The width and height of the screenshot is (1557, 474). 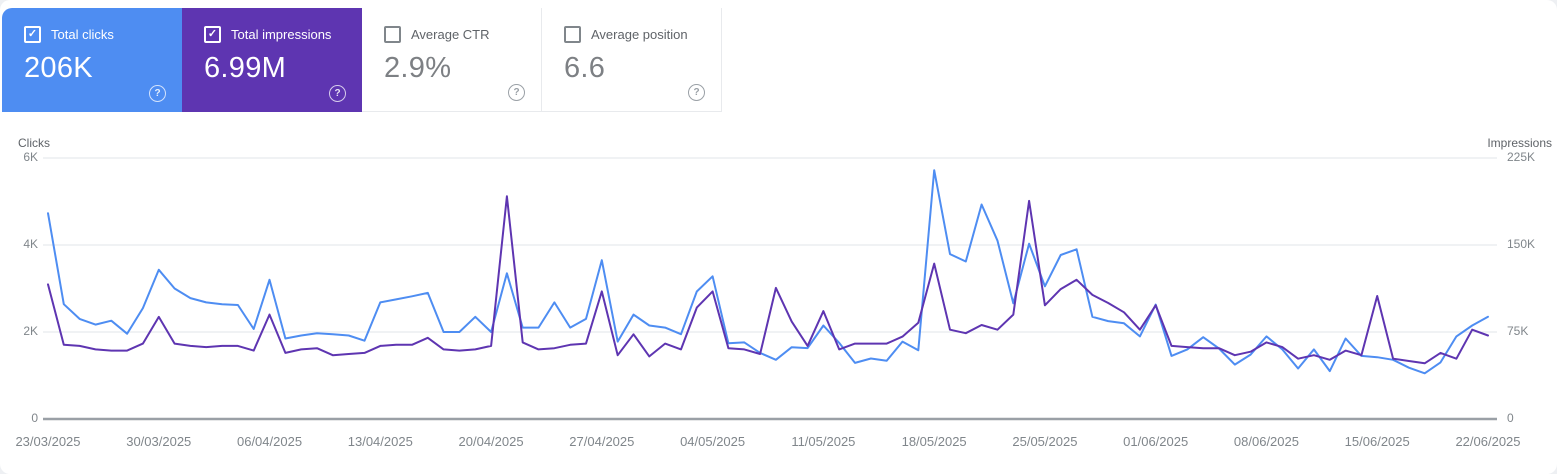 I want to click on x-axis-label: 11/05/2025, so click(x=823, y=441).